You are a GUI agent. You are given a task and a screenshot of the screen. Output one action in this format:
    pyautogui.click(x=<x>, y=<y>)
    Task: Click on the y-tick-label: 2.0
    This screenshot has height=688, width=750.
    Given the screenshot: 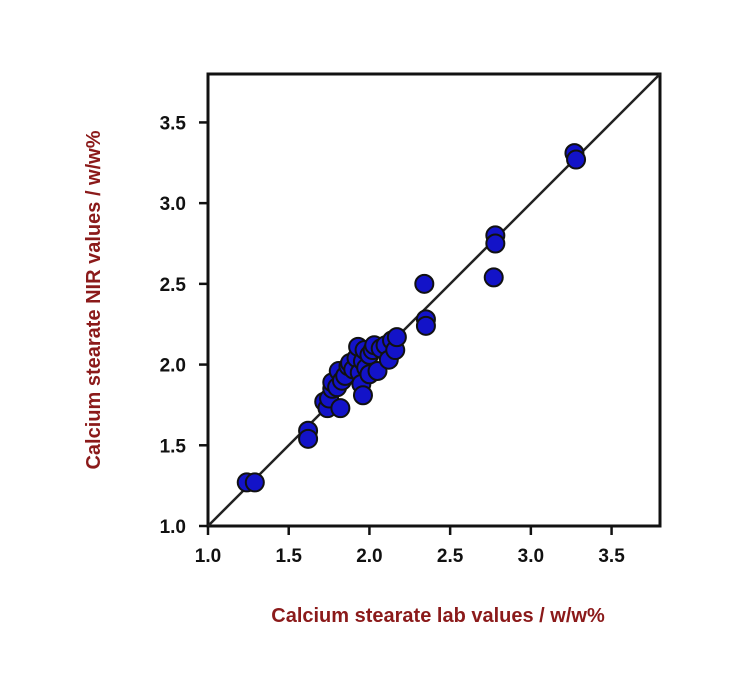 What is the action you would take?
    pyautogui.click(x=173, y=366)
    